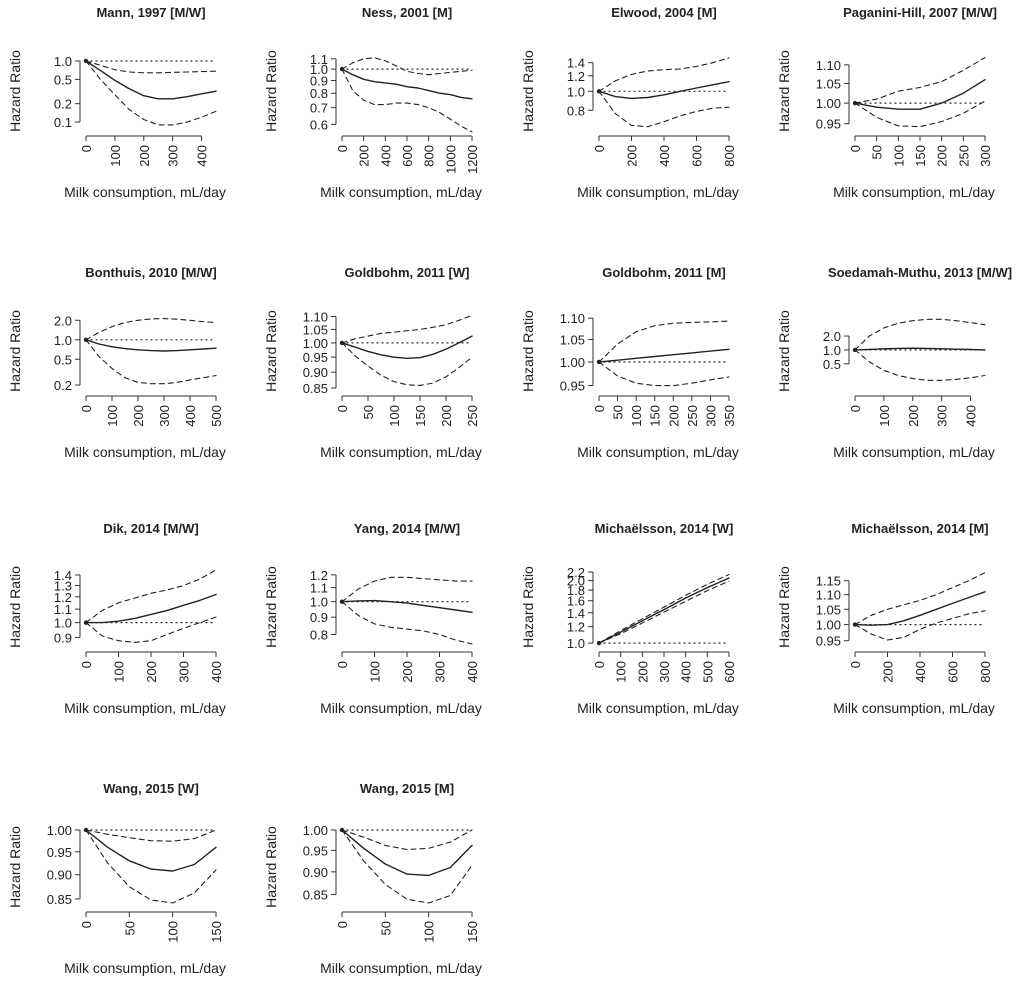 The width and height of the screenshot is (1024, 986). Describe the element at coordinates (407, 272) in the screenshot. I see `panel-title: Goldbohm, 2011 [W]` at that location.